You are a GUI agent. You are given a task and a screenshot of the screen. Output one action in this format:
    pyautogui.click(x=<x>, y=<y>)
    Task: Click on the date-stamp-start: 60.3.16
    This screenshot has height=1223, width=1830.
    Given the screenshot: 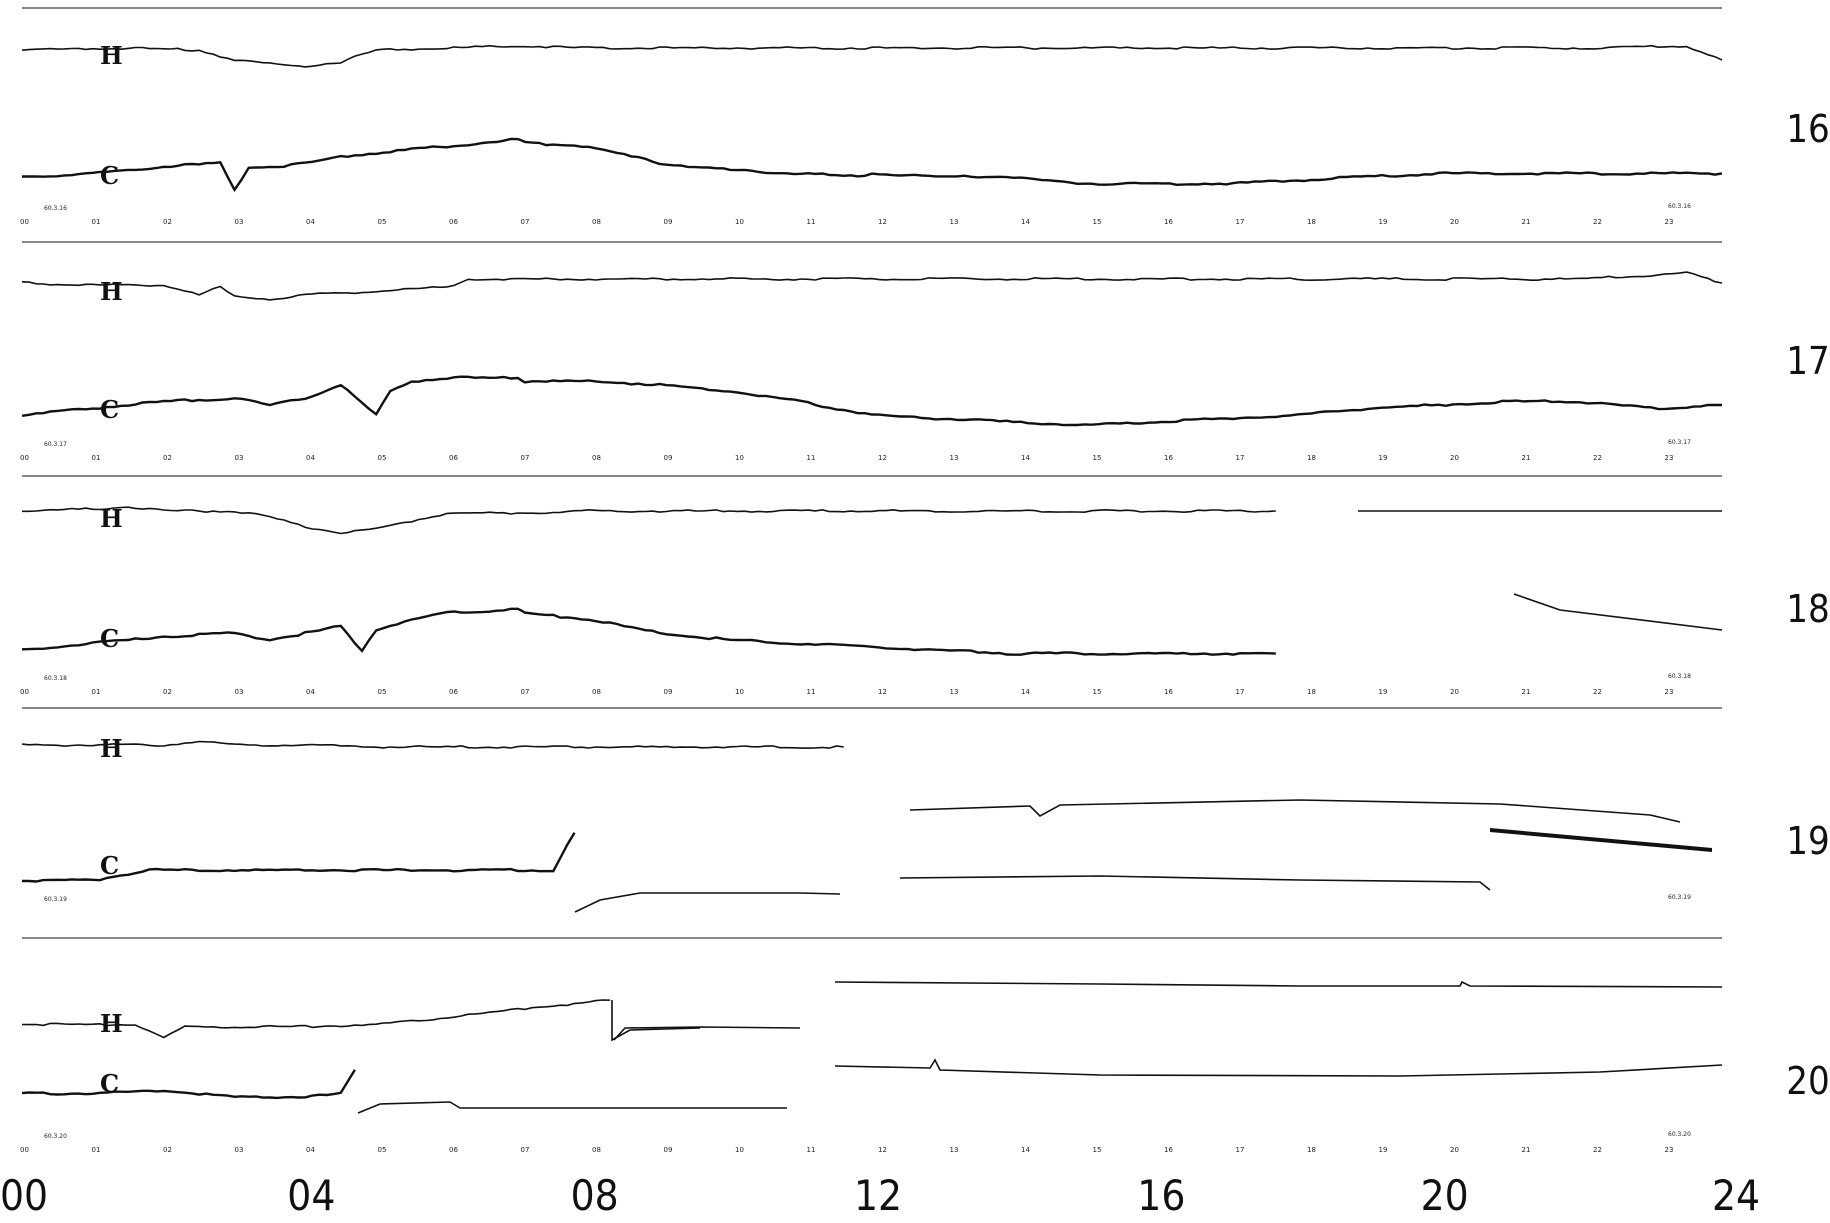 What is the action you would take?
    pyautogui.click(x=55, y=208)
    